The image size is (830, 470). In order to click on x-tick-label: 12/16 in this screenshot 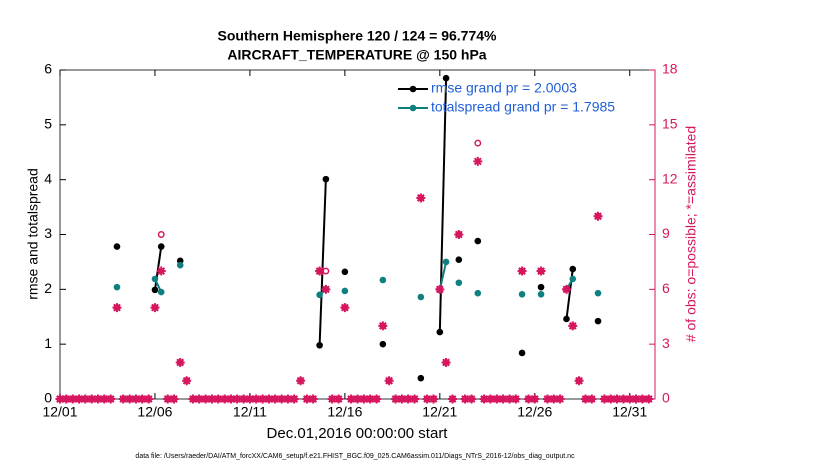, I will do `click(344, 412)`.